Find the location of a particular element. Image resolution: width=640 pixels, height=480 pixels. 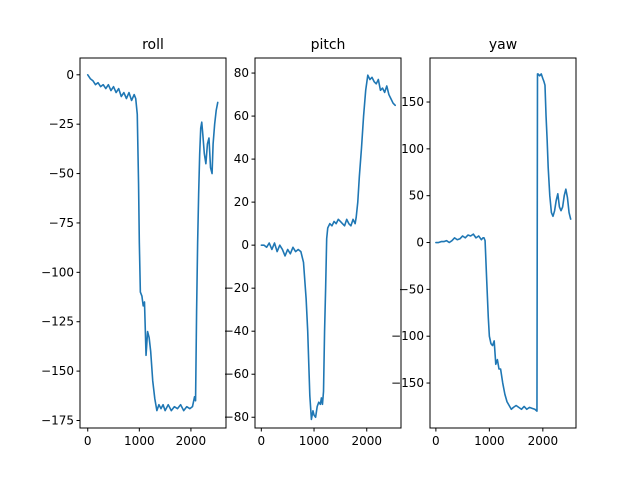

subplot-title: yaw is located at coordinates (503, 45).